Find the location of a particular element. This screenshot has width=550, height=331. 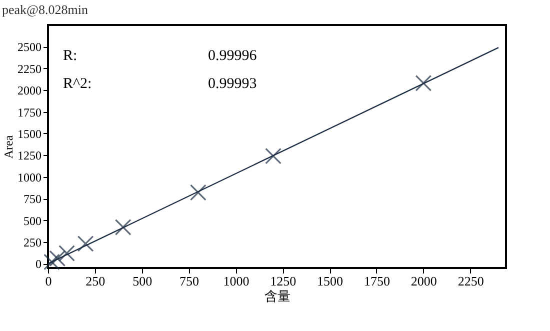

x-tick-label: 1000 is located at coordinates (236, 281).